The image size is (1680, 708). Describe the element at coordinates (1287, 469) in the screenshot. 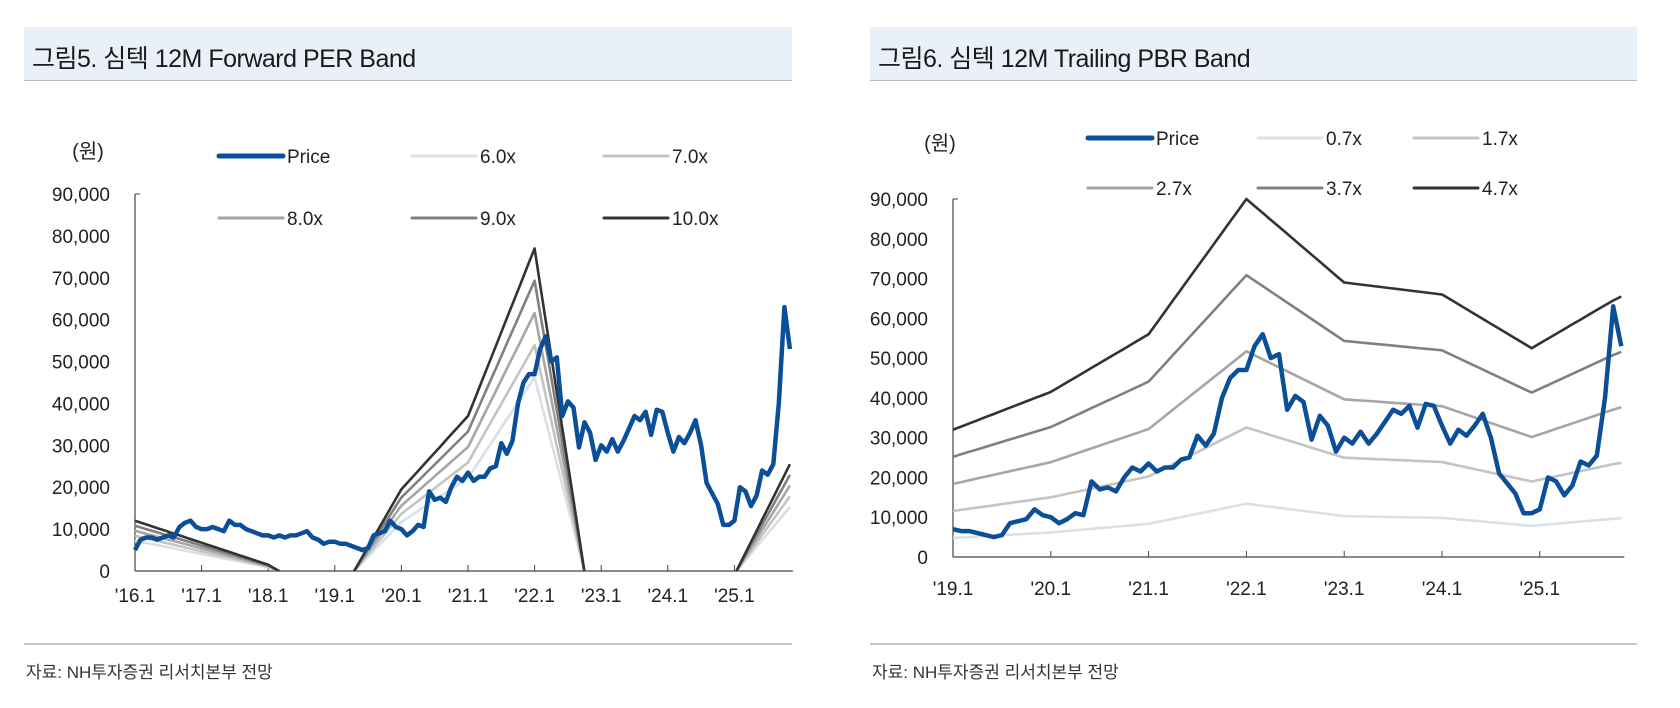

I see `band-line-1-7x` at that location.